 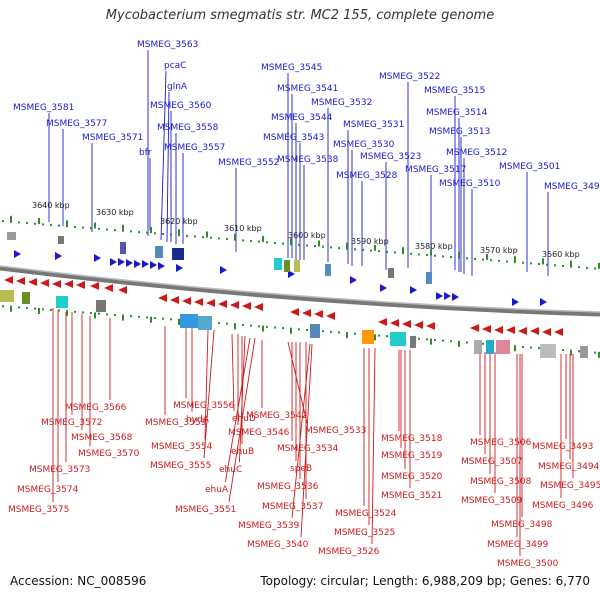 What do you see at coordinates (435, 170) in the screenshot?
I see `gene-label-msmeg-3517: MSMEG_3517` at bounding box center [435, 170].